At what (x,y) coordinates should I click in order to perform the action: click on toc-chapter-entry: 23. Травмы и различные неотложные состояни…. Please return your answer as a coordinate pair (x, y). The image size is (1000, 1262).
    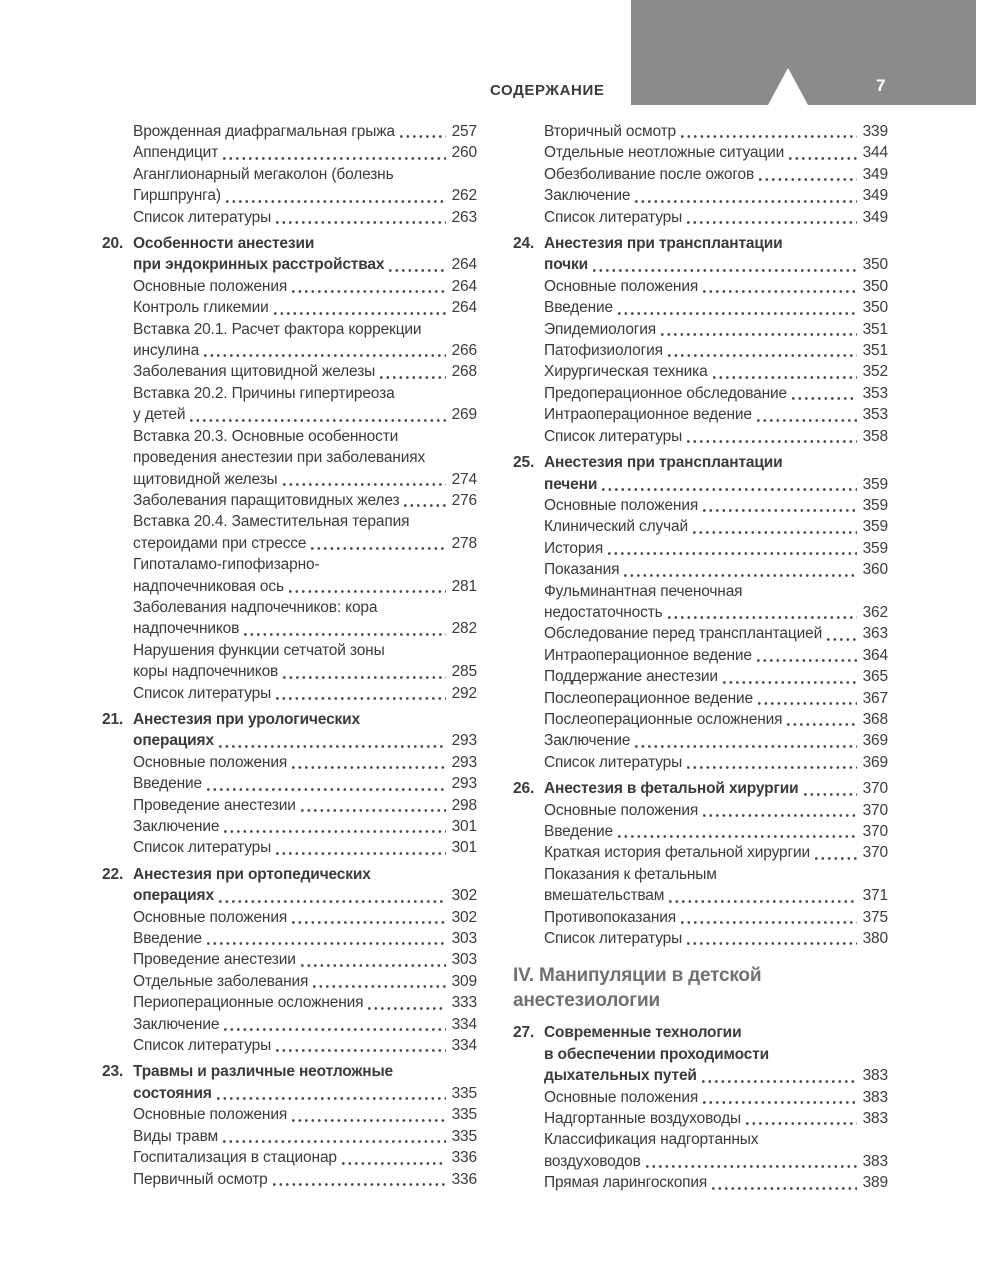
    Looking at the image, I should click on (289, 1082).